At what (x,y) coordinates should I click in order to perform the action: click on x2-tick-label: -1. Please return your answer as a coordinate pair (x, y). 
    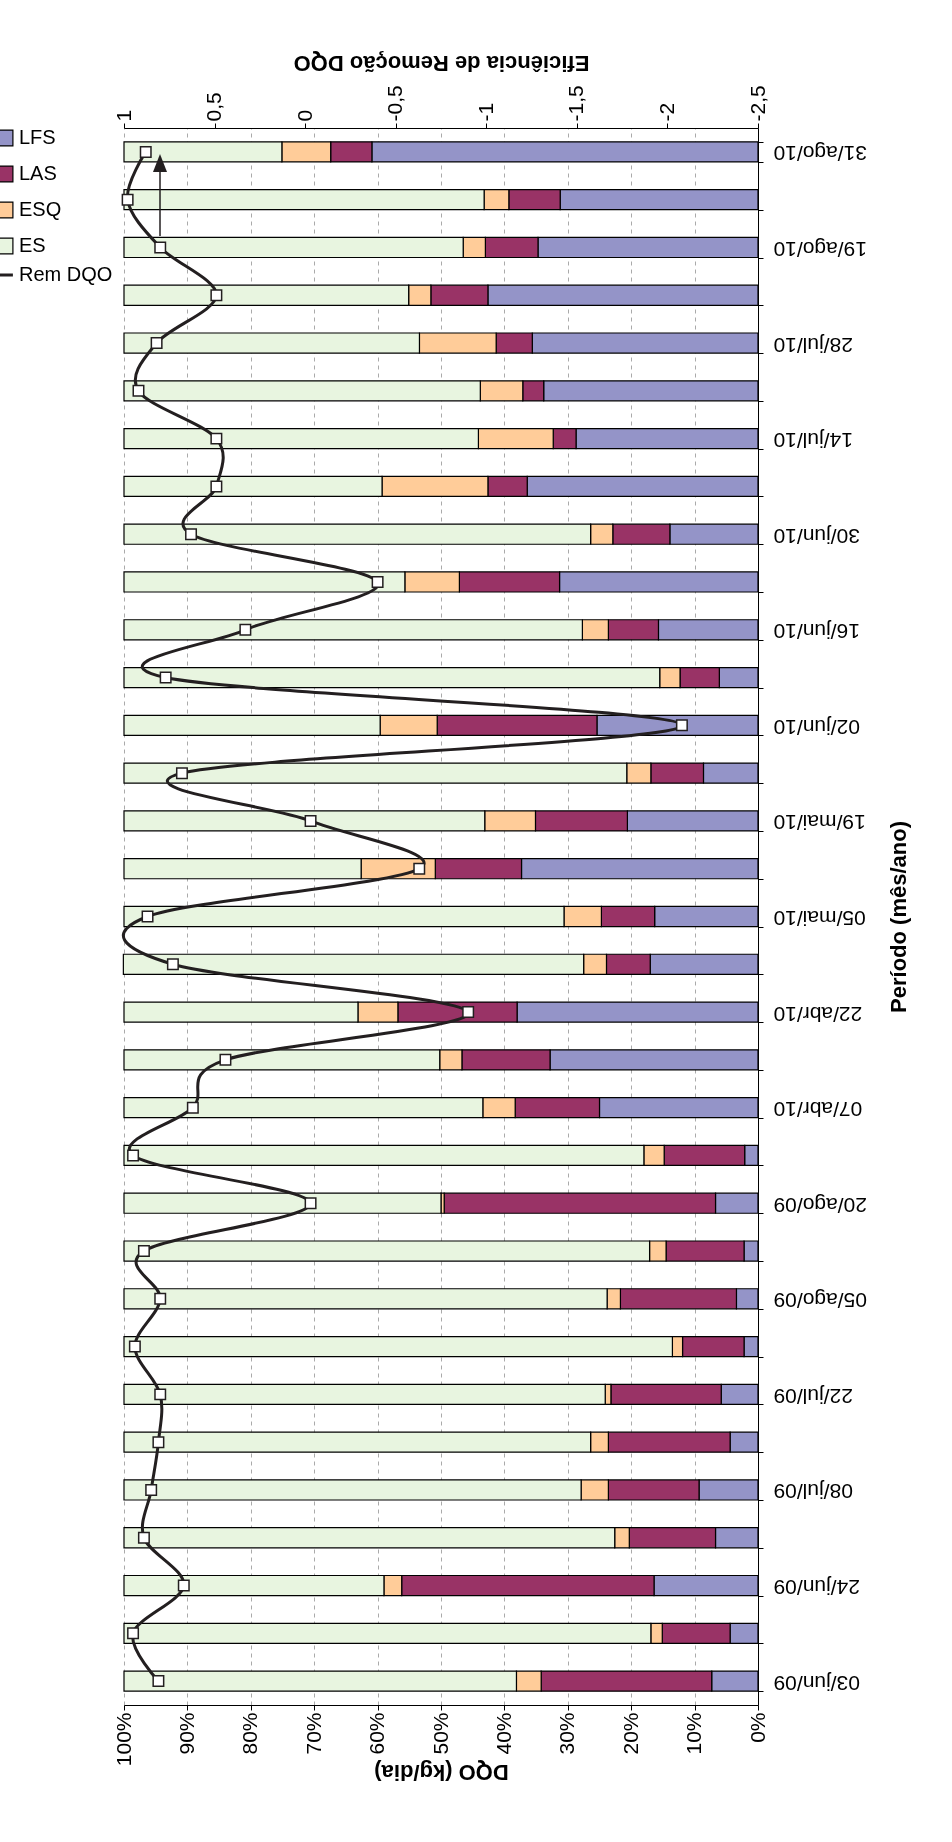
    Looking at the image, I should click on (485, 112).